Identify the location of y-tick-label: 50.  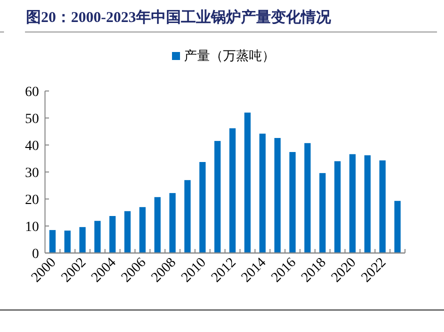
(32, 119).